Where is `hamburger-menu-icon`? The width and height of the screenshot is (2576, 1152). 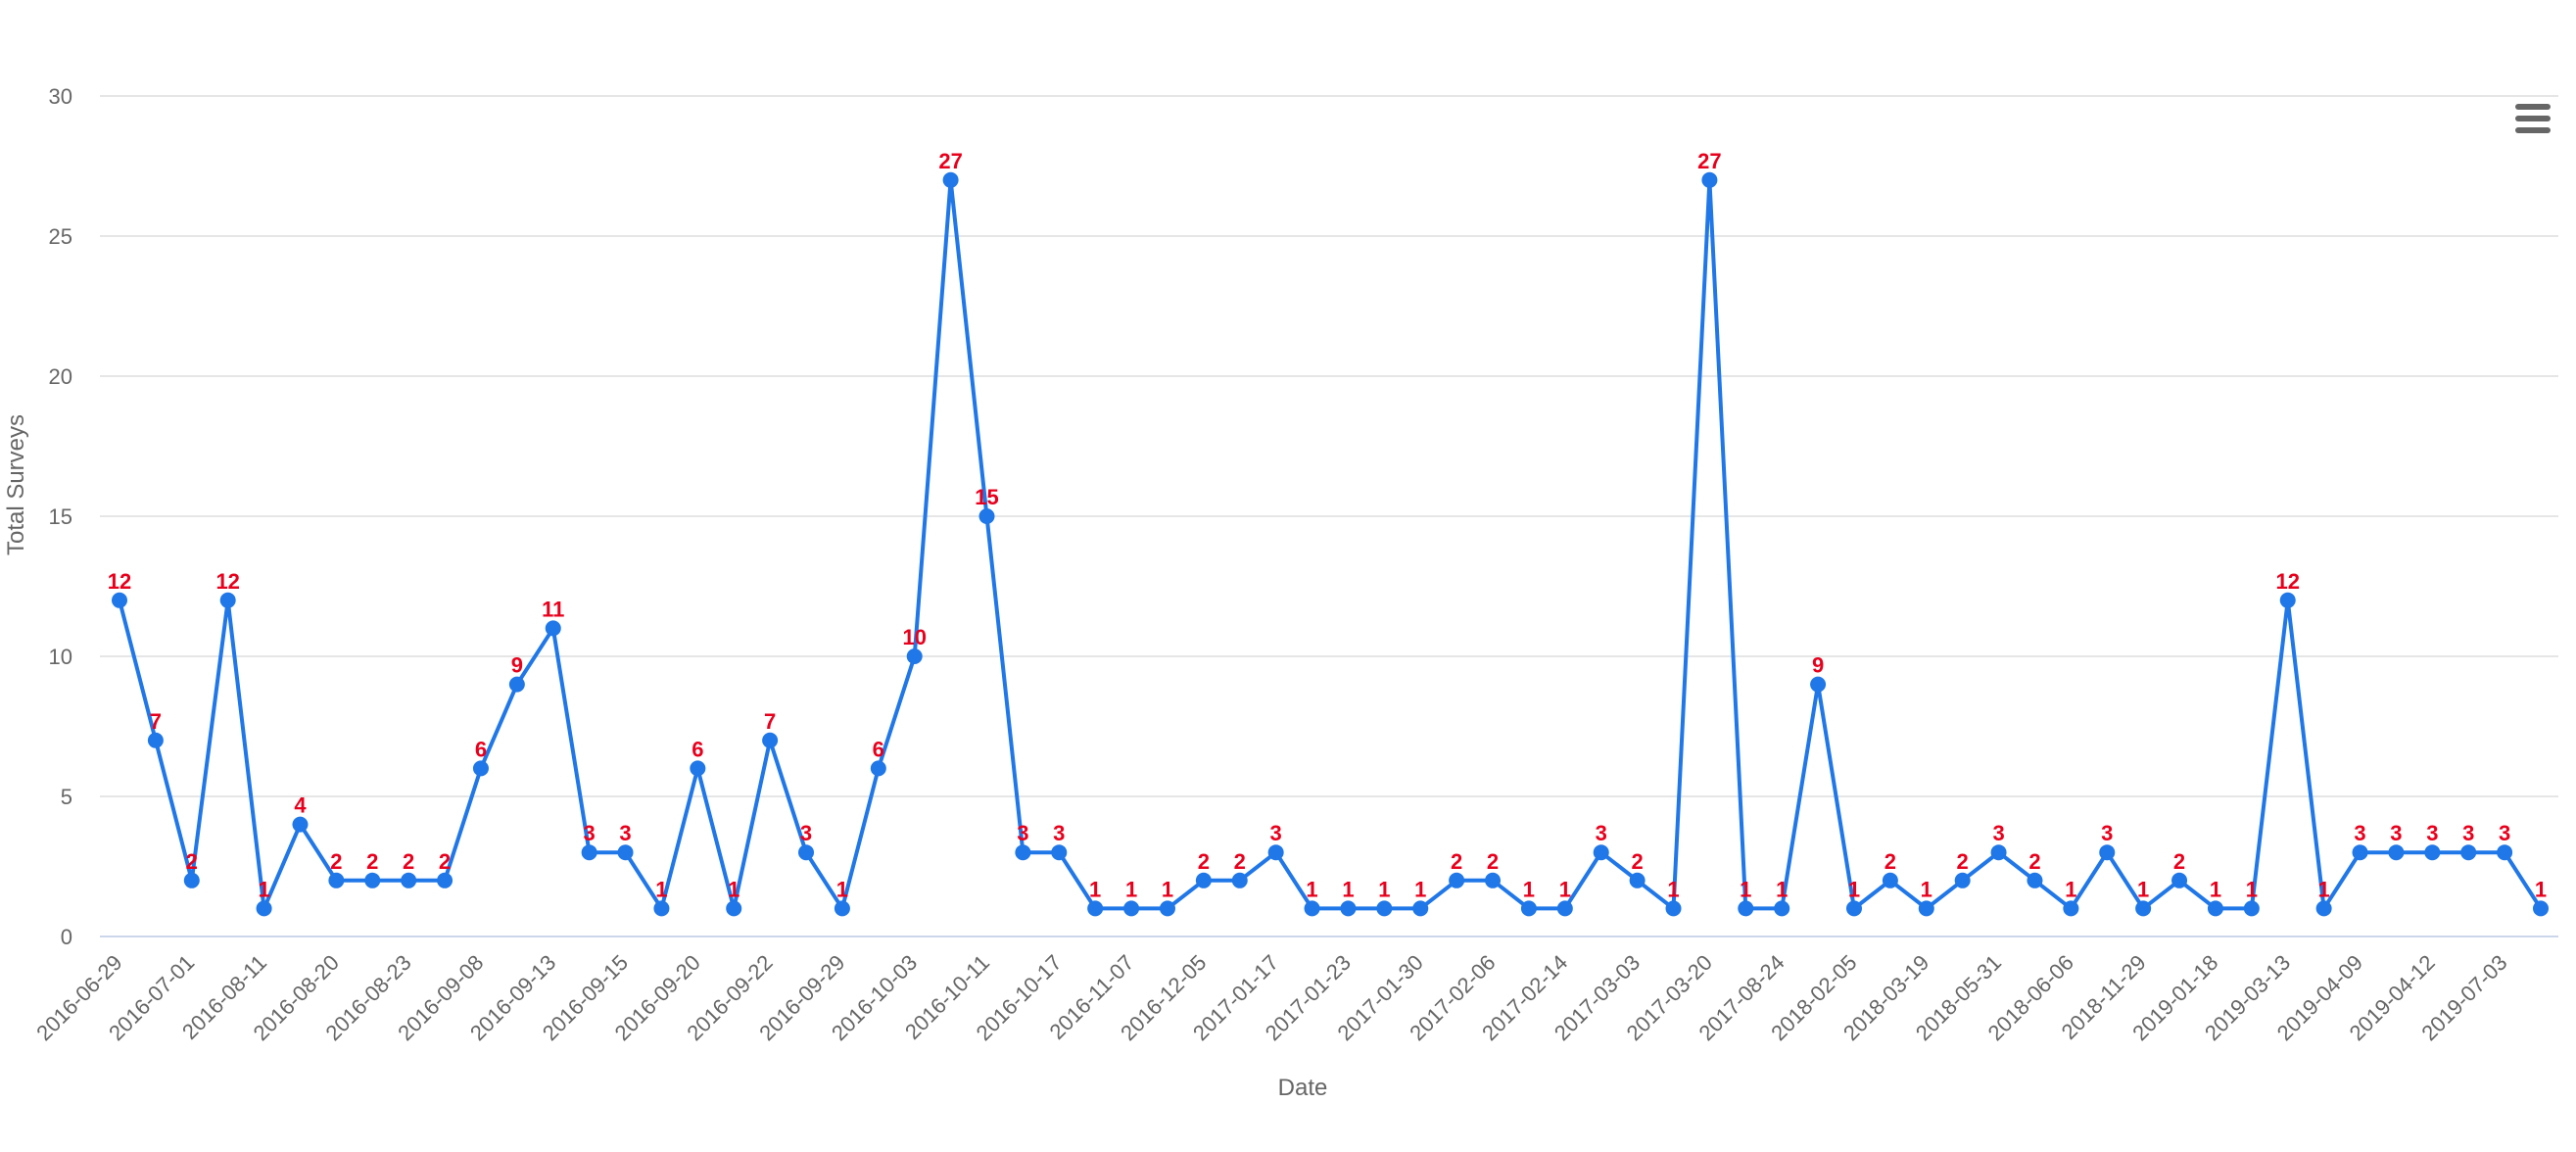 hamburger-menu-icon is located at coordinates (2533, 118).